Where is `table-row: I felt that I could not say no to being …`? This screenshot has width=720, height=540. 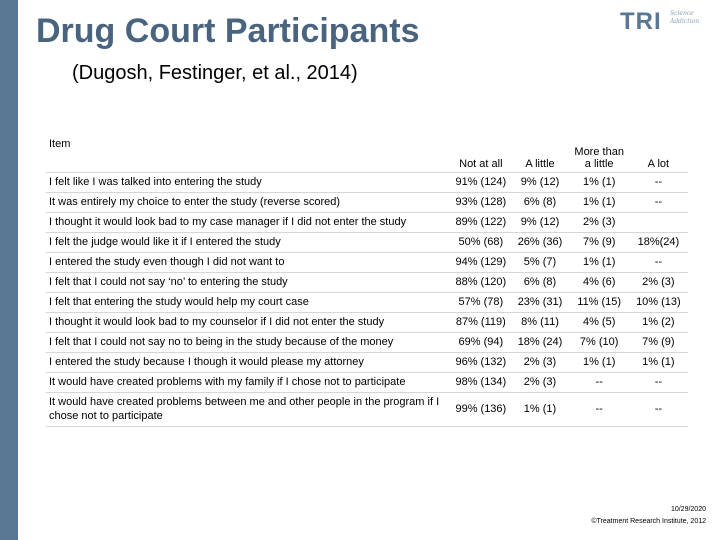
table-row: I felt that I could not say no to being … is located at coordinates (367, 342).